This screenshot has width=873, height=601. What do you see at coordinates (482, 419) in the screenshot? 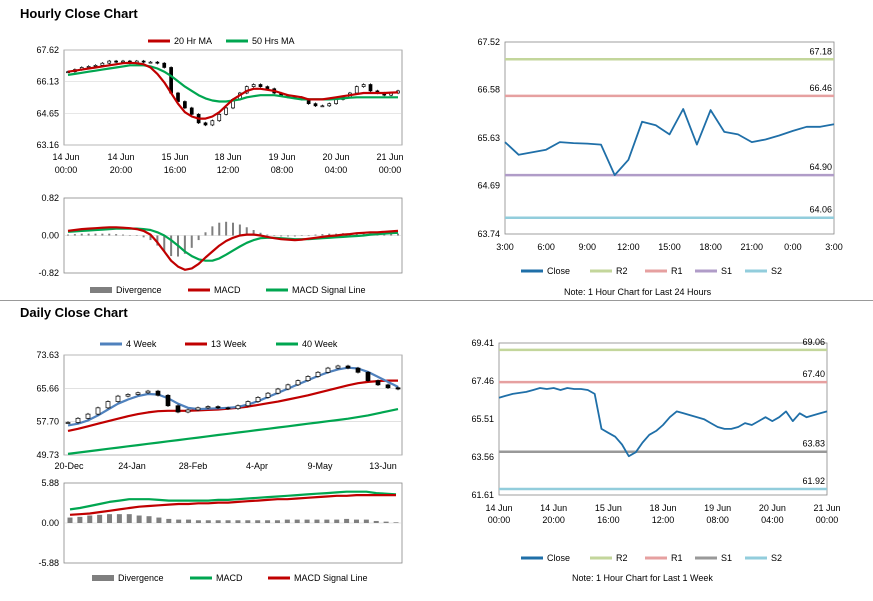
I see `daily-week-ytick: 65.51` at bounding box center [482, 419].